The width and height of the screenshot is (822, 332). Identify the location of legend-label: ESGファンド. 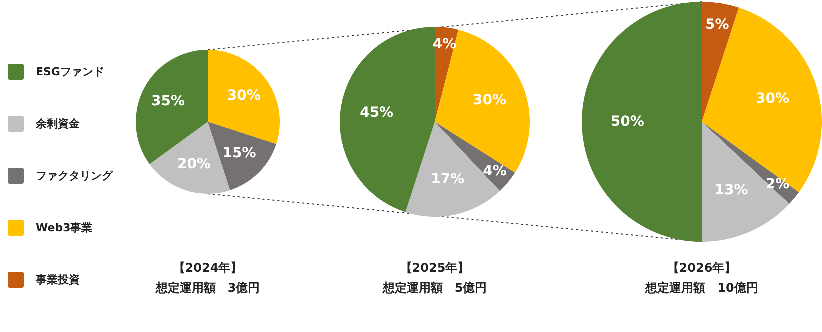
(70, 72).